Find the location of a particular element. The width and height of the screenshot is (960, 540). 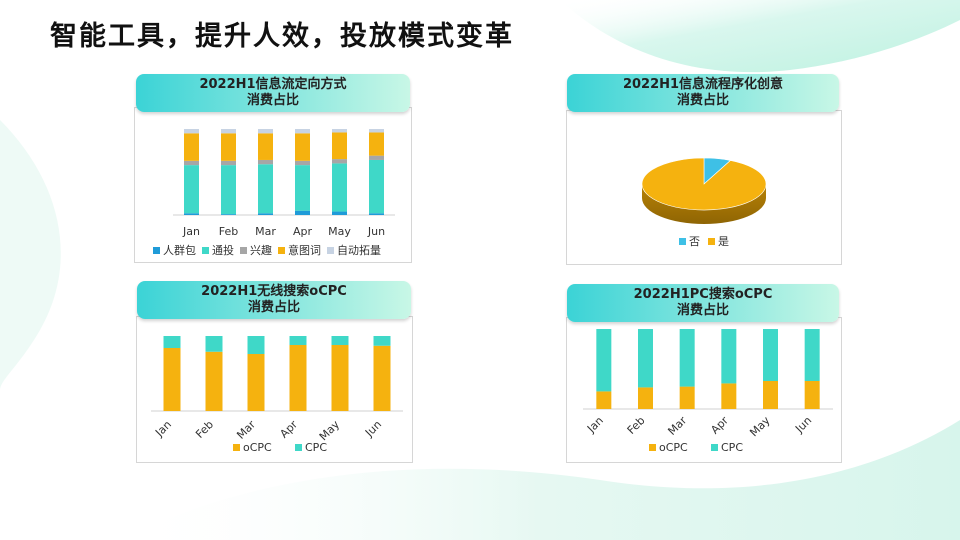

creative-chart-title: 2022H1信息流程序化创意 消费占比 is located at coordinates (703, 93).